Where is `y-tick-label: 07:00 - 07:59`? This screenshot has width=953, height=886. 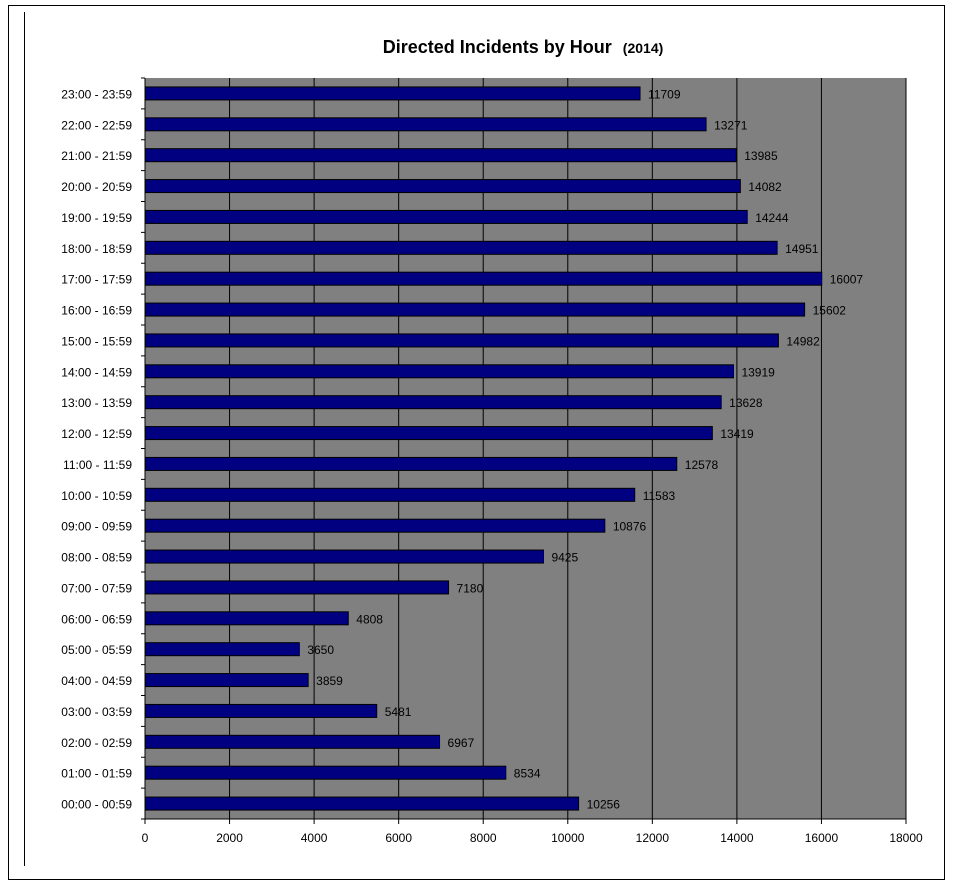 y-tick-label: 07:00 - 07:59 is located at coordinates (96, 588).